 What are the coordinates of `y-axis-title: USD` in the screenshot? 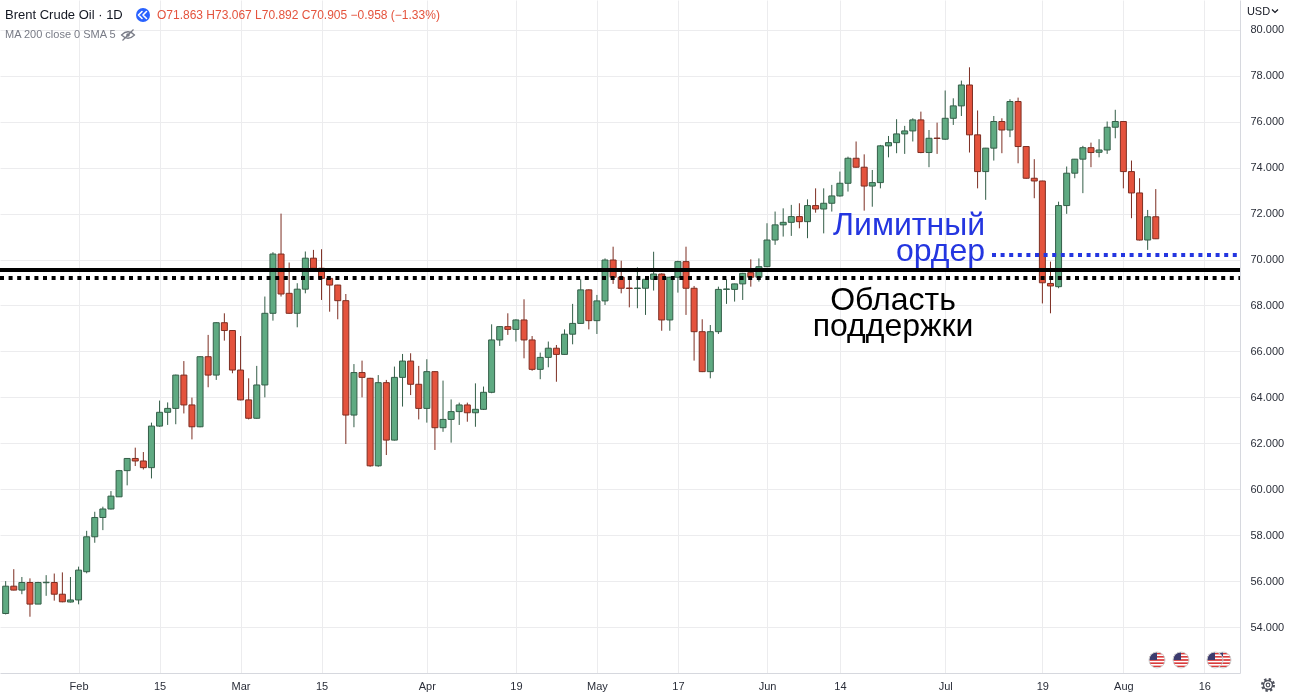 It's located at (1258, 10).